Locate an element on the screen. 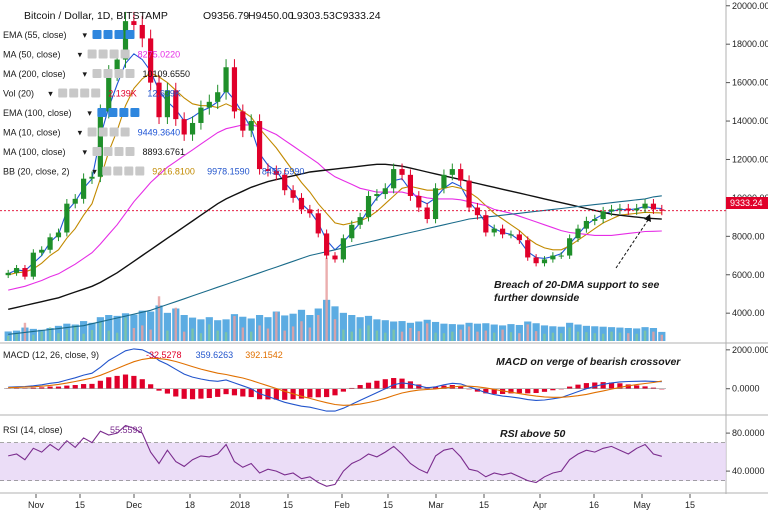  indicator-label: MA (100, close) is located at coordinates (34, 152).